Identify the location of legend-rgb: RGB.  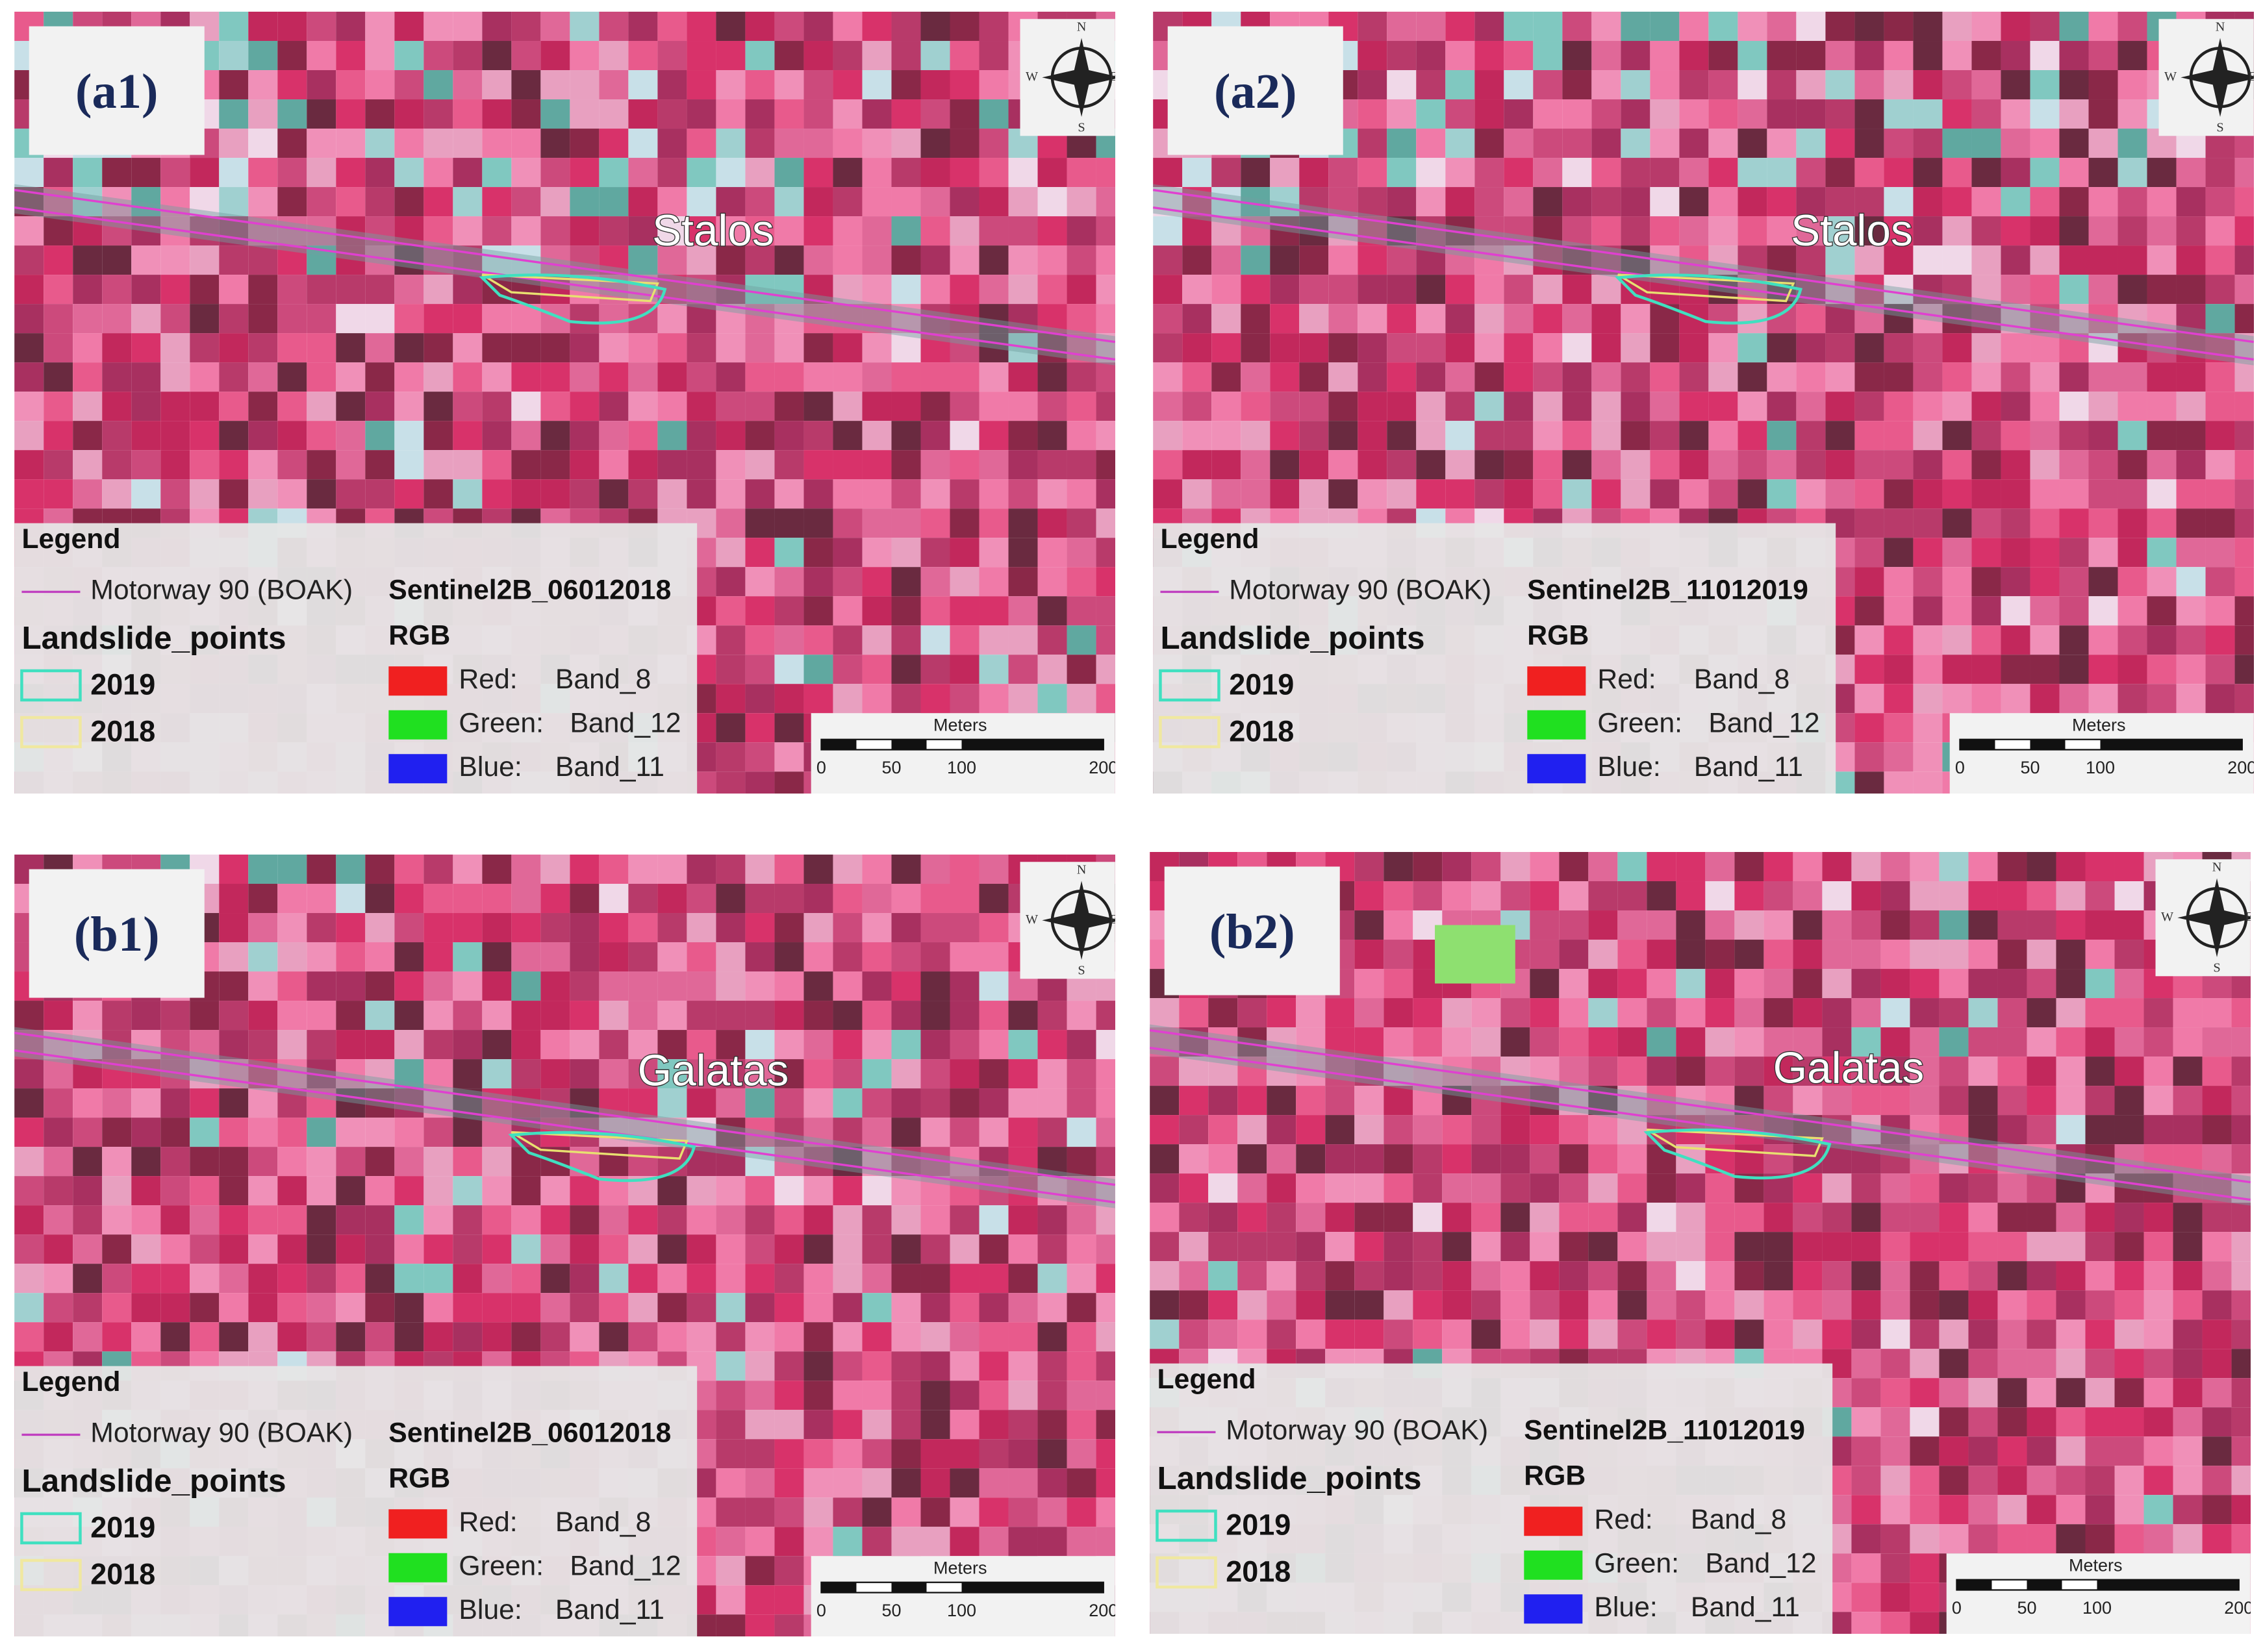
(1558, 636).